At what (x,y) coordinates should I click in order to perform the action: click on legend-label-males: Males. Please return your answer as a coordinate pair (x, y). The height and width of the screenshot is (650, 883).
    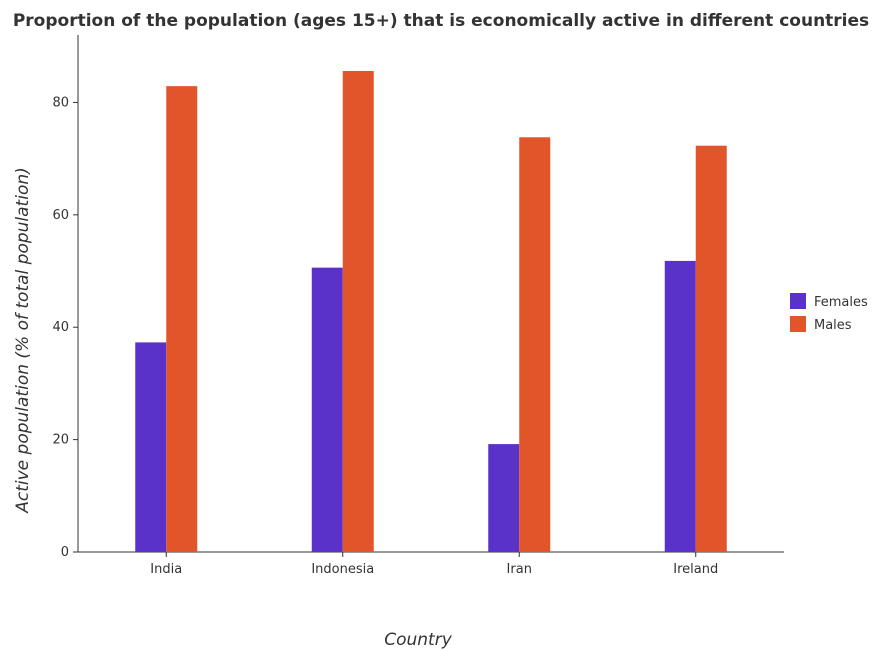
    Looking at the image, I should click on (833, 325).